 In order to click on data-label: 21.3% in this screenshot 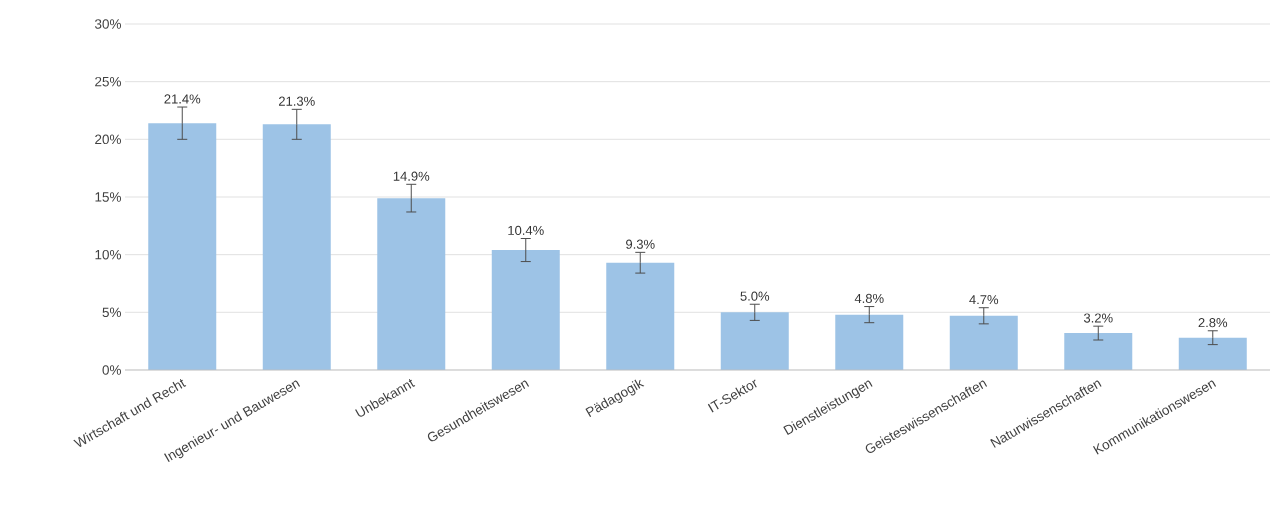, I will do `click(296, 101)`.